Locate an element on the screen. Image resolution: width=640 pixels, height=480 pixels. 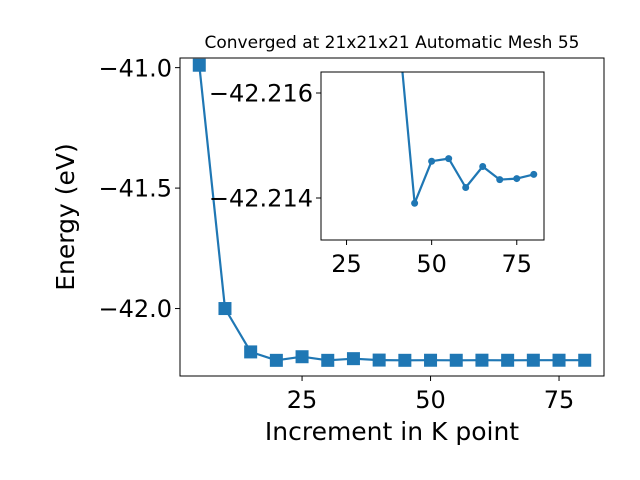
main-y-tick-label: −41.0 is located at coordinates (135, 68).